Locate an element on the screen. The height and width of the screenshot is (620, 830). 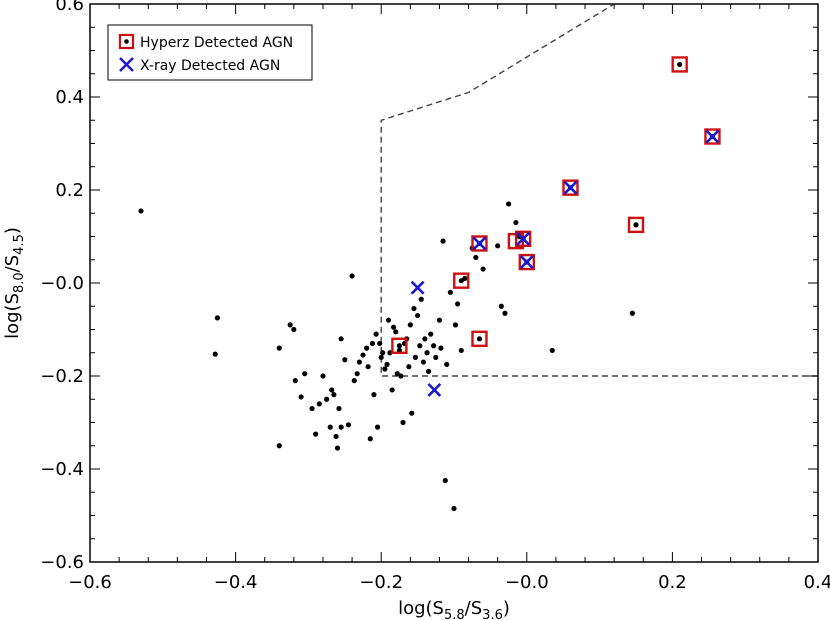
x-tick-label: −0.0 is located at coordinates (527, 582).